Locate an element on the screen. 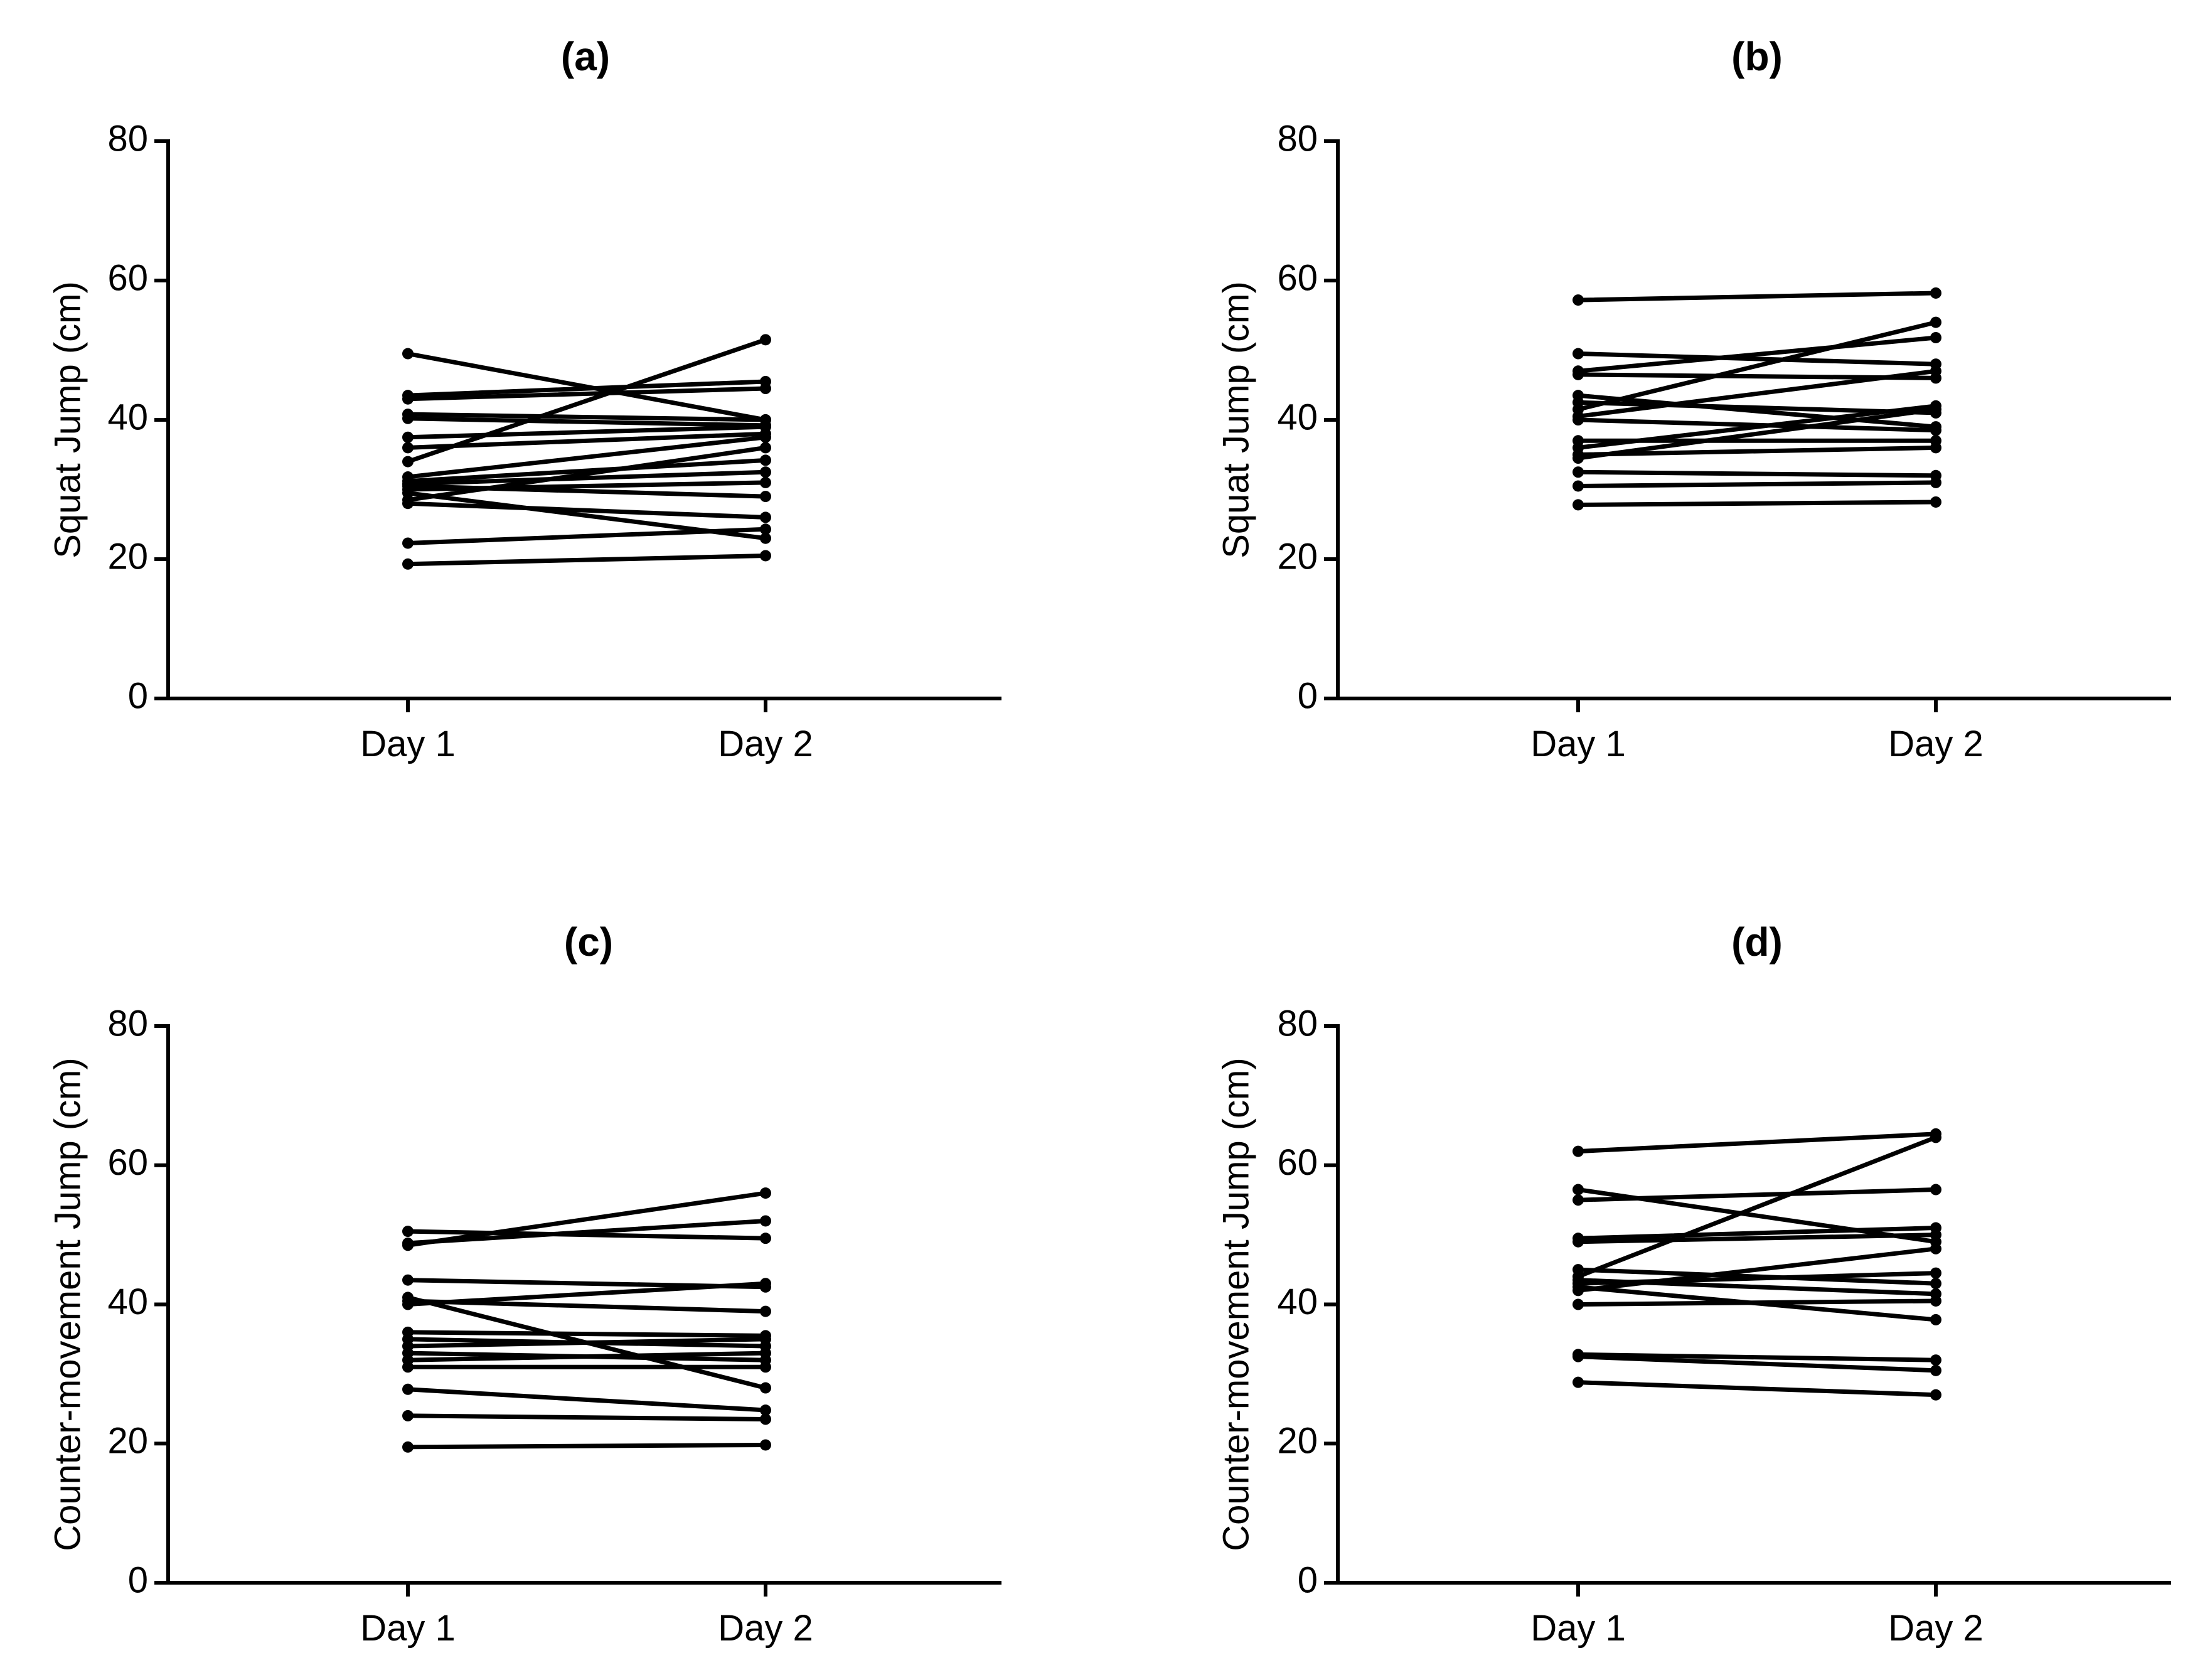  chart-title: (a) is located at coordinates (585, 56).